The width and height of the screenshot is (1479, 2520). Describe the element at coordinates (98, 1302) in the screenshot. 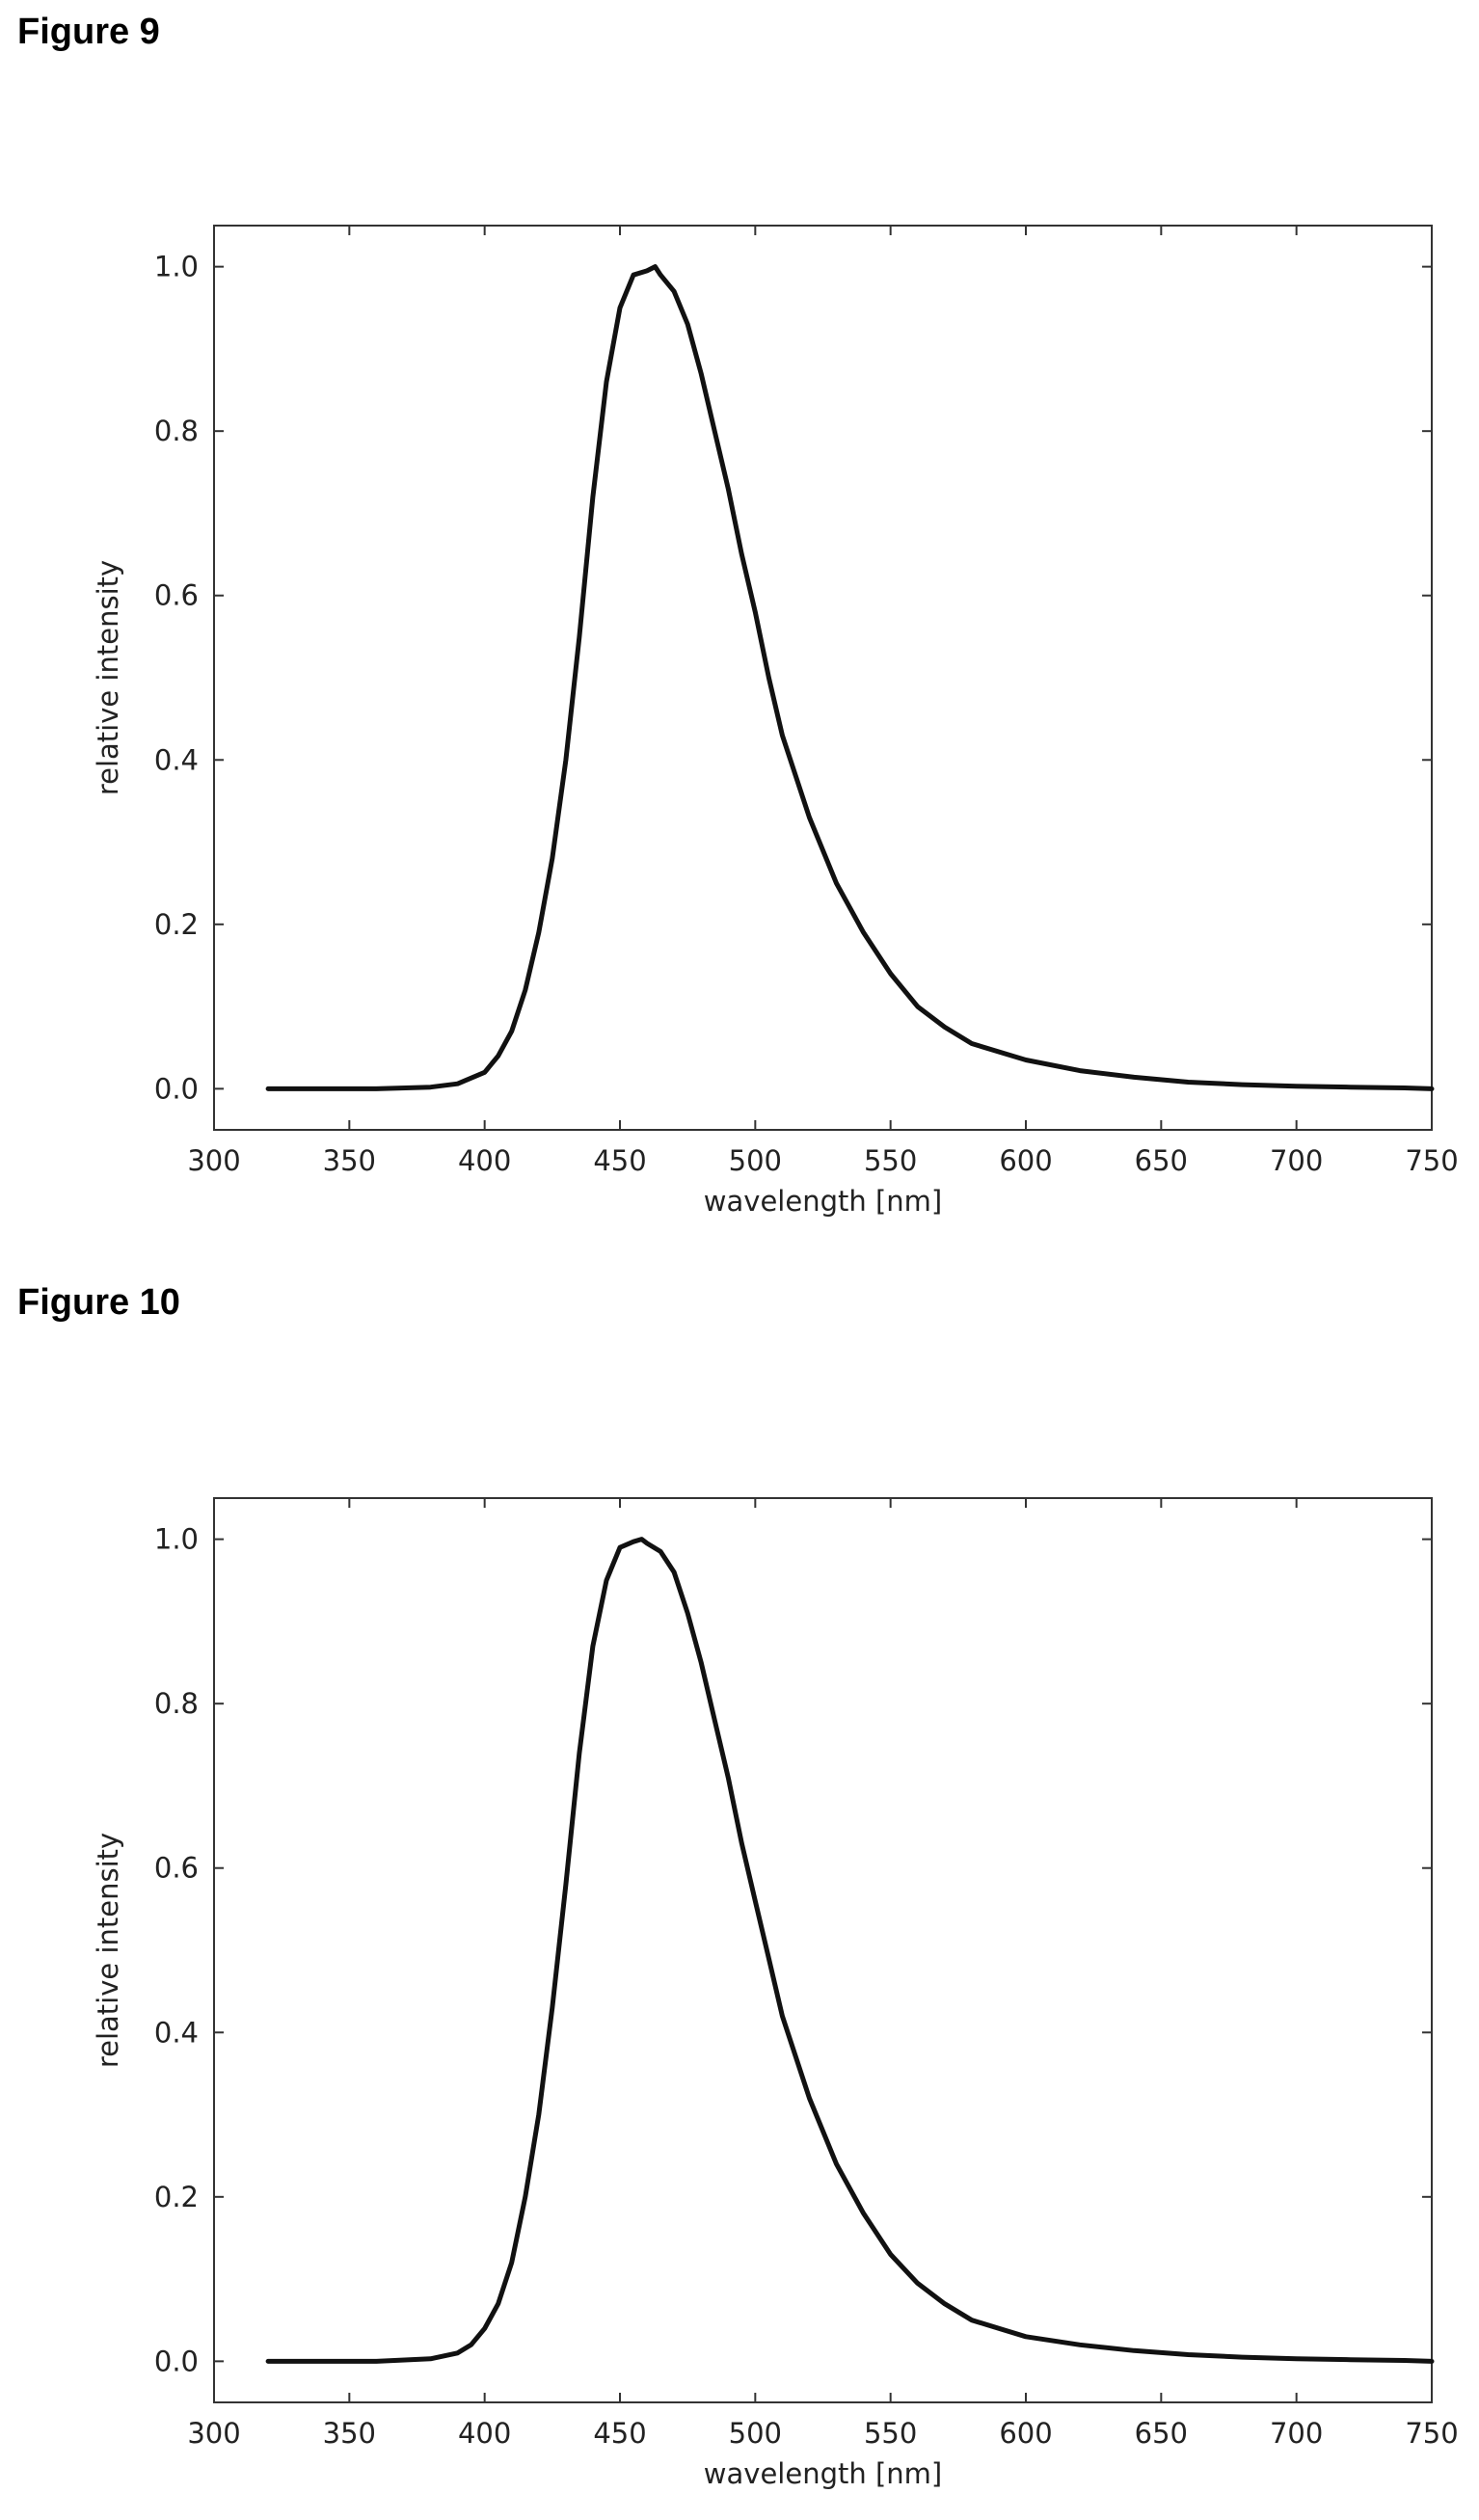

I see `figure-10-label: Figure 10` at that location.